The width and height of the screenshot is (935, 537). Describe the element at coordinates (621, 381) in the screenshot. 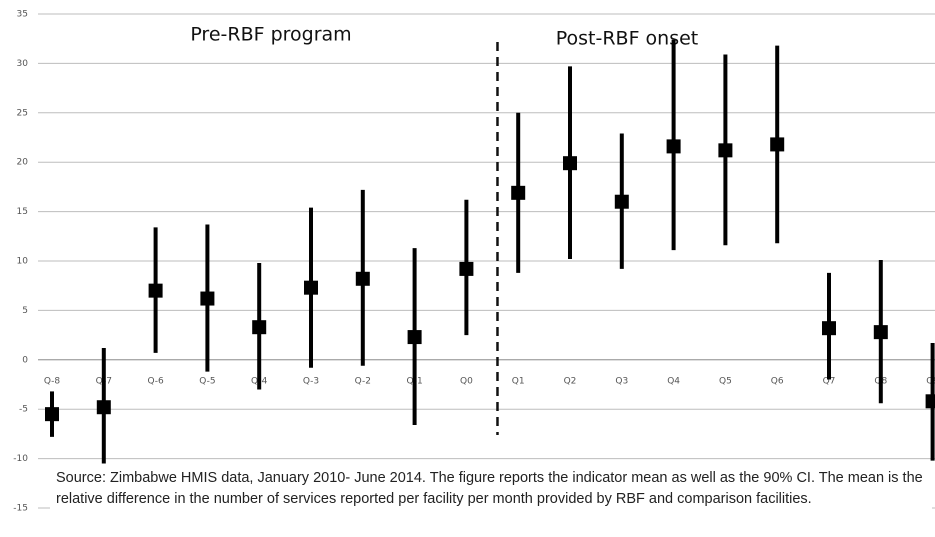

I see `x-tick-label: Q3` at that location.